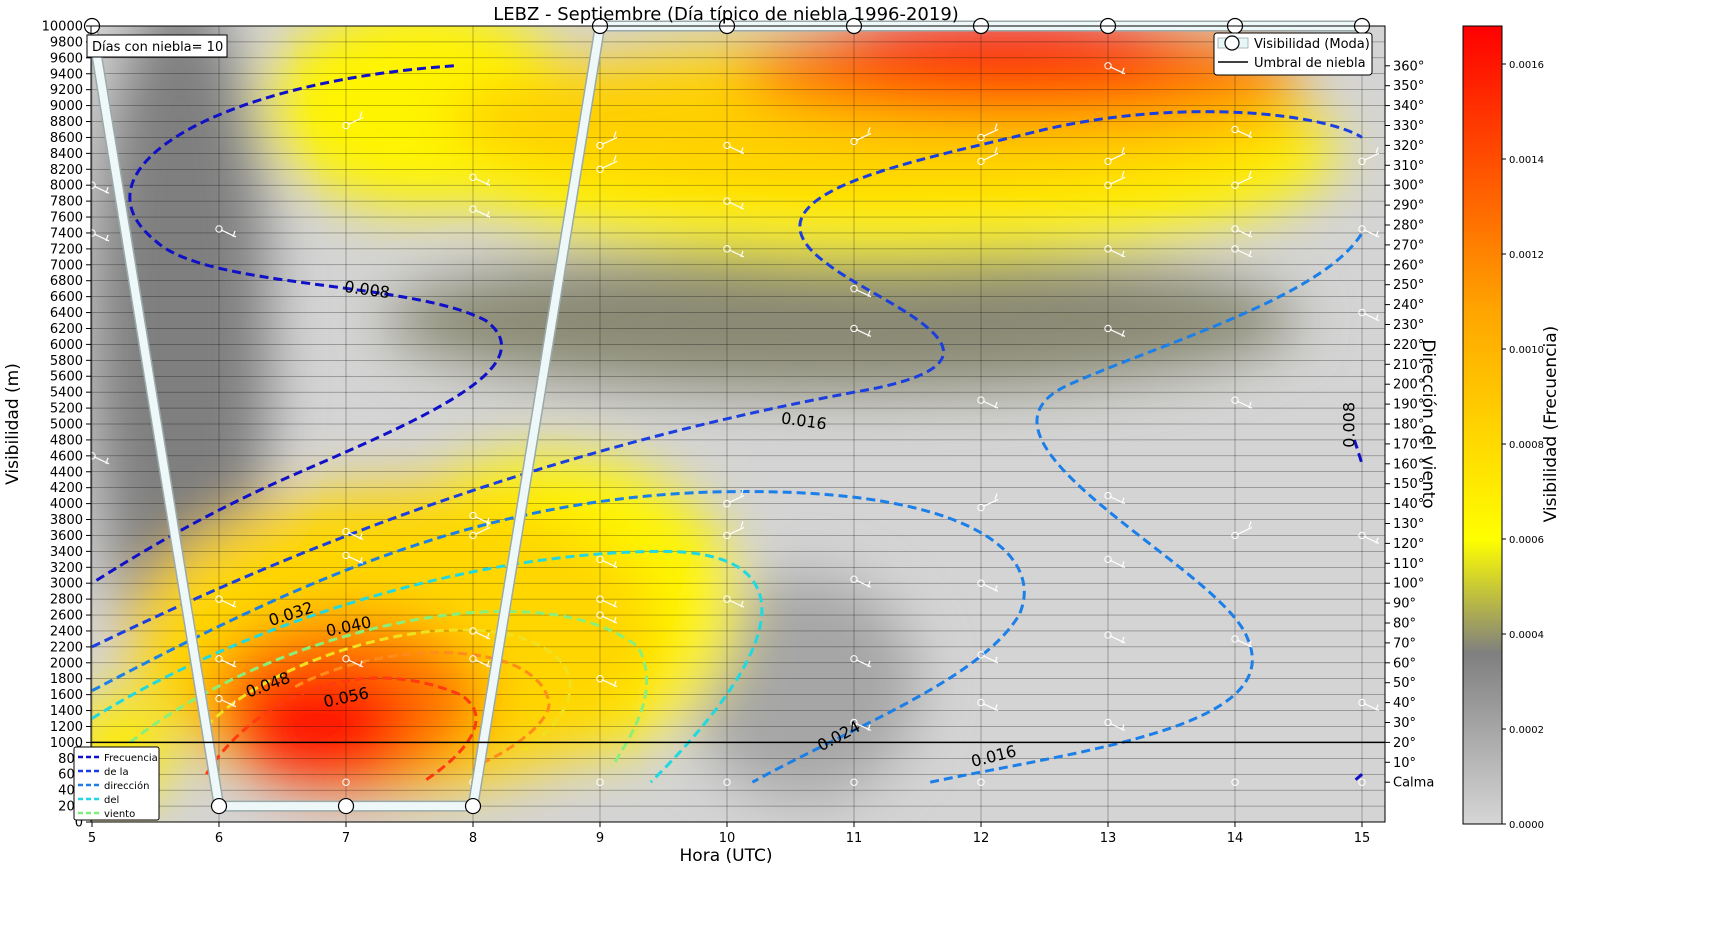  I want to click on y2-tick-label: 230°, so click(1408, 325).